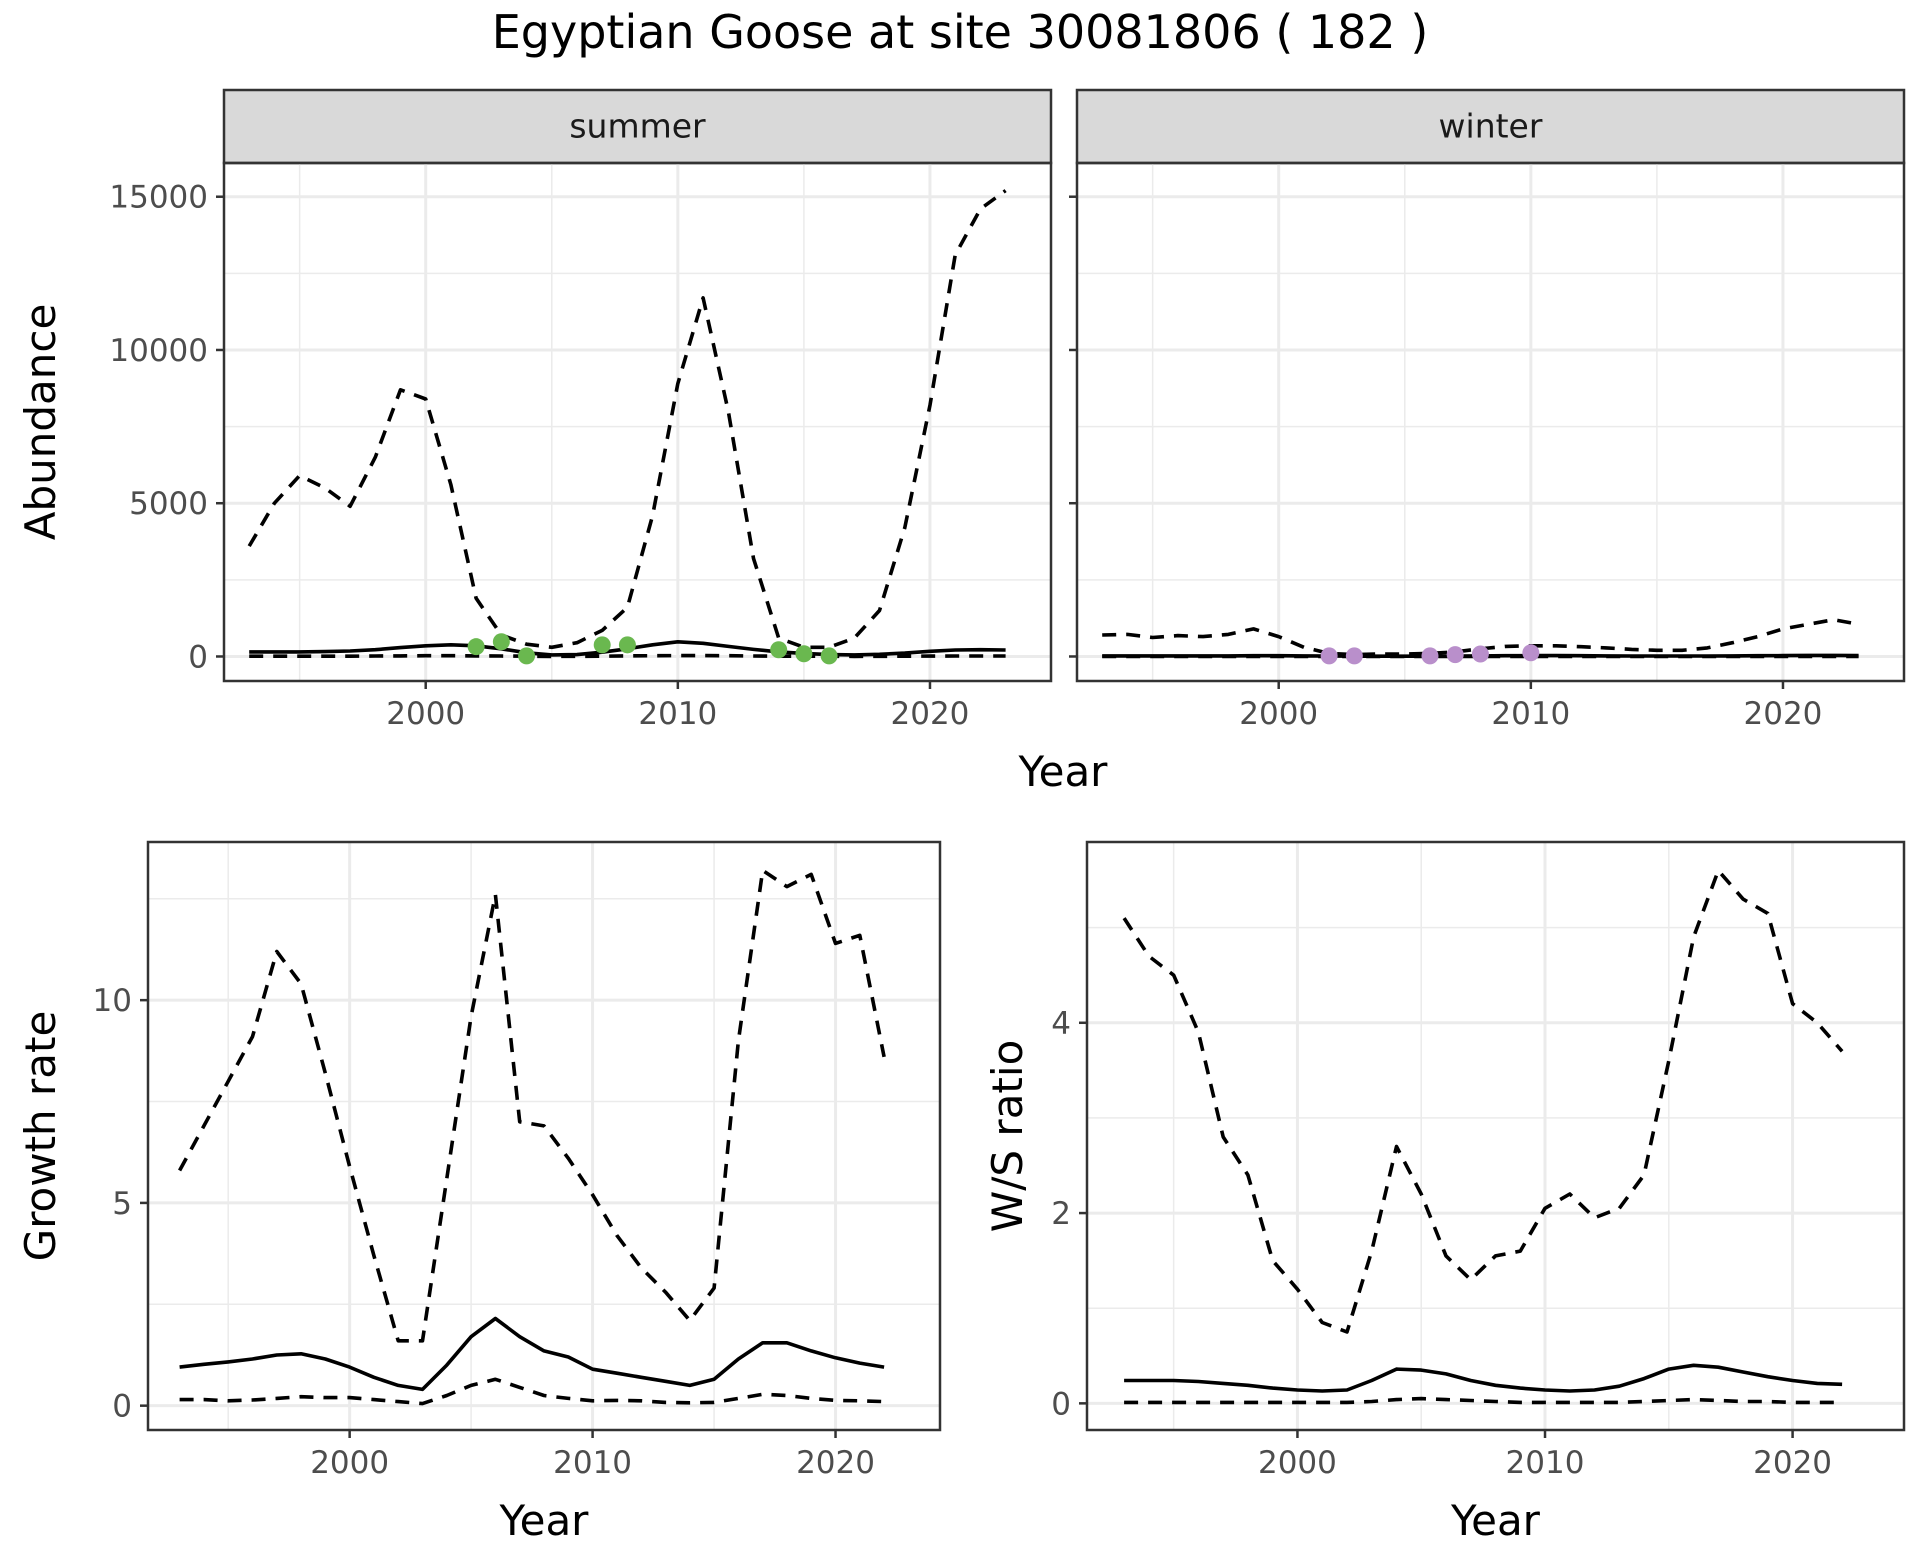  I want to click on top-row-x-axis-title: Year, so click(1063, 771).